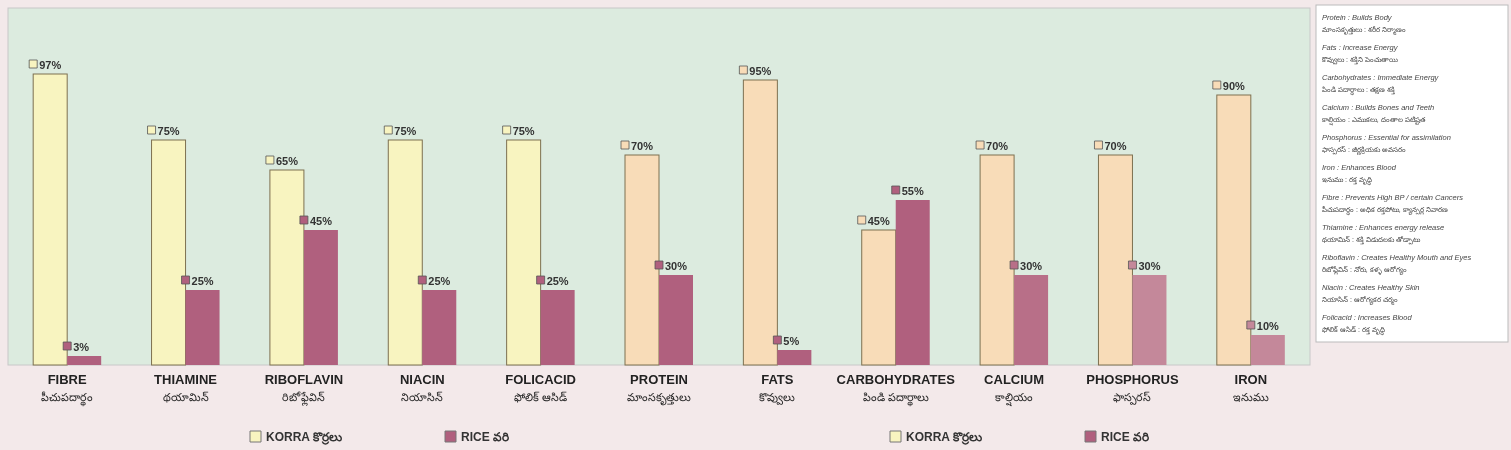 The height and width of the screenshot is (450, 1511). What do you see at coordinates (67, 389) in the screenshot?
I see `x-tick-label: FIBRE పీచుపదార్థం` at bounding box center [67, 389].